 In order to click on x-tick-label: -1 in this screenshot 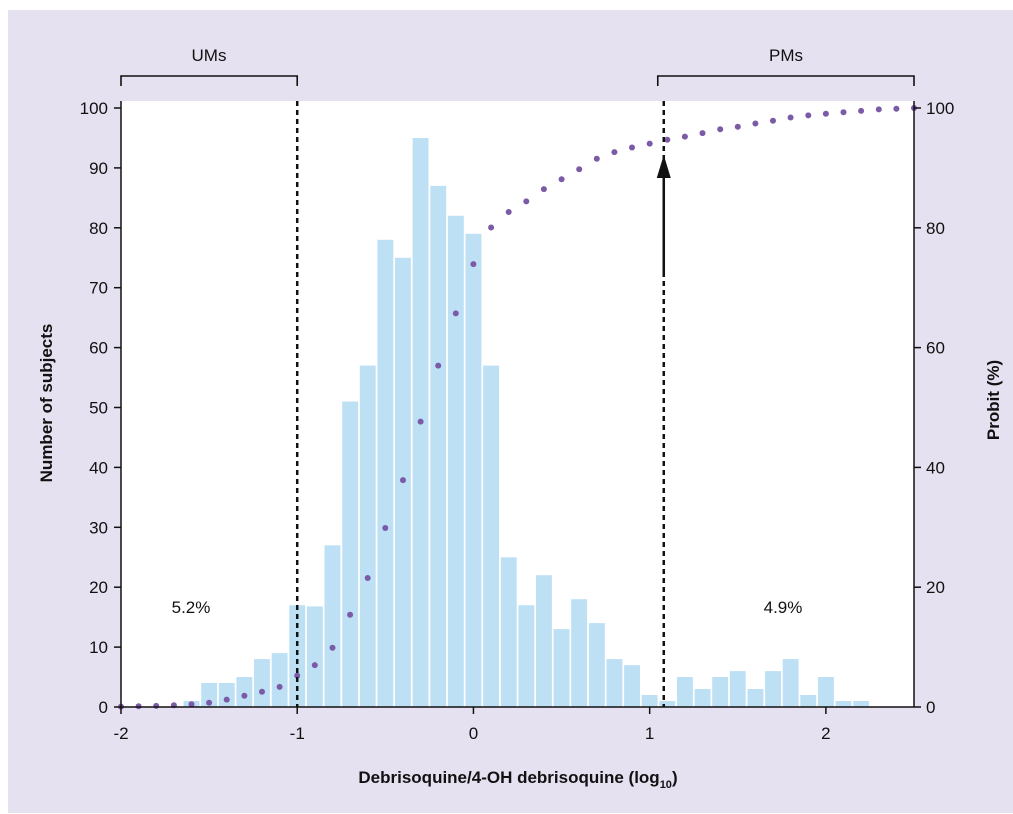, I will do `click(297, 733)`.